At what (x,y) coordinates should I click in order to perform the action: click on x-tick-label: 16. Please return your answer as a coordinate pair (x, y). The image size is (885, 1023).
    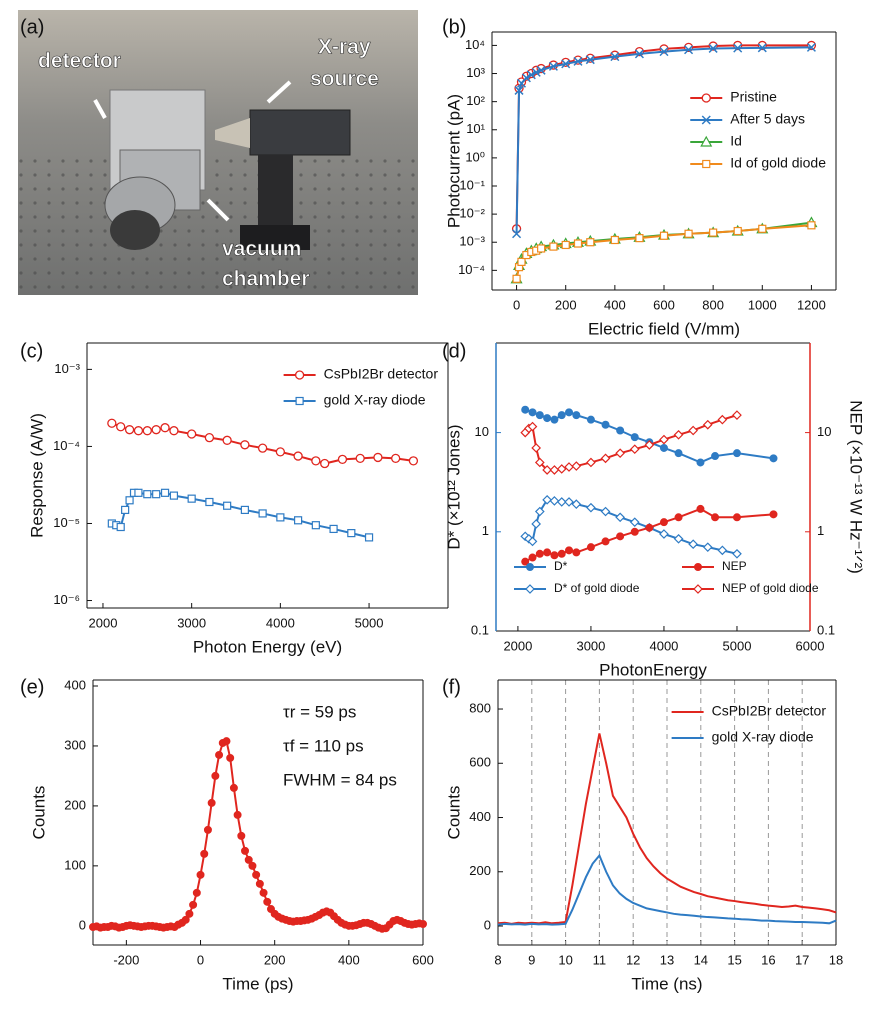
    Looking at the image, I should click on (768, 959).